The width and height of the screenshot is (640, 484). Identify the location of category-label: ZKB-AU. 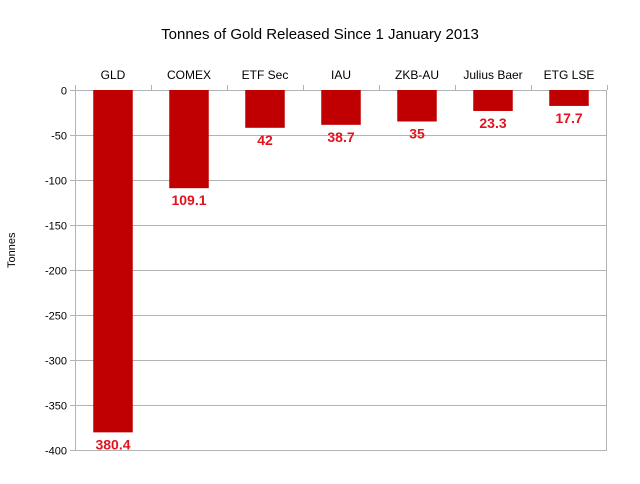
(417, 75).